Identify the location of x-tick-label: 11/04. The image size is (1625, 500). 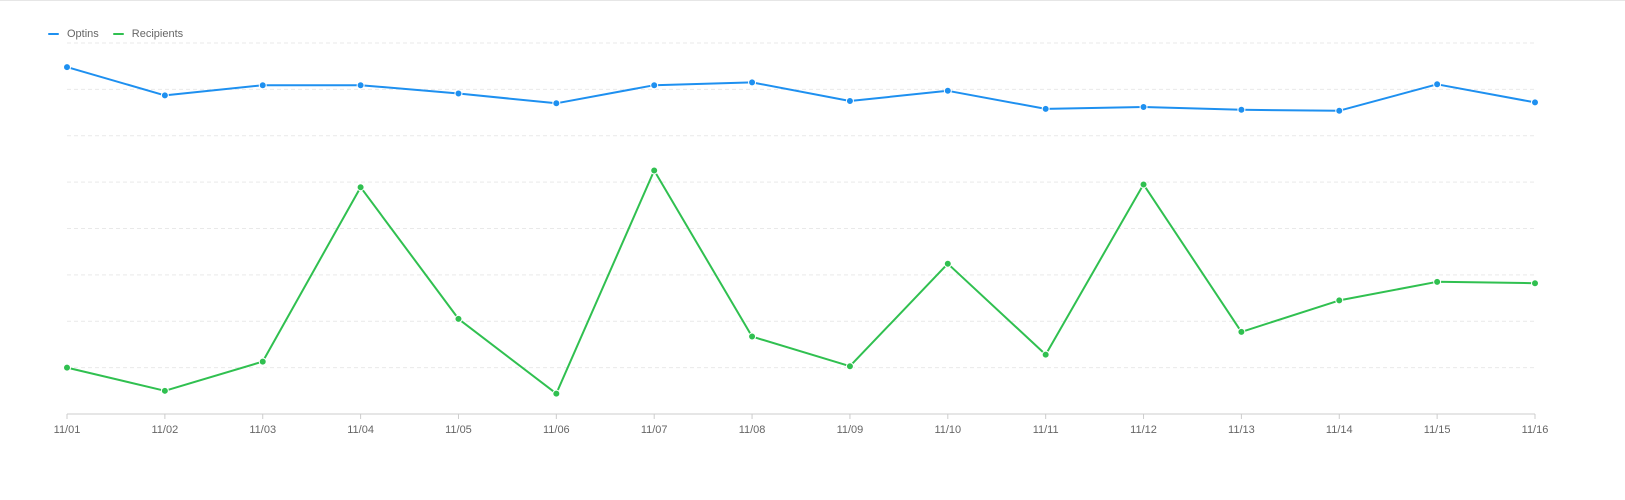
(360, 430).